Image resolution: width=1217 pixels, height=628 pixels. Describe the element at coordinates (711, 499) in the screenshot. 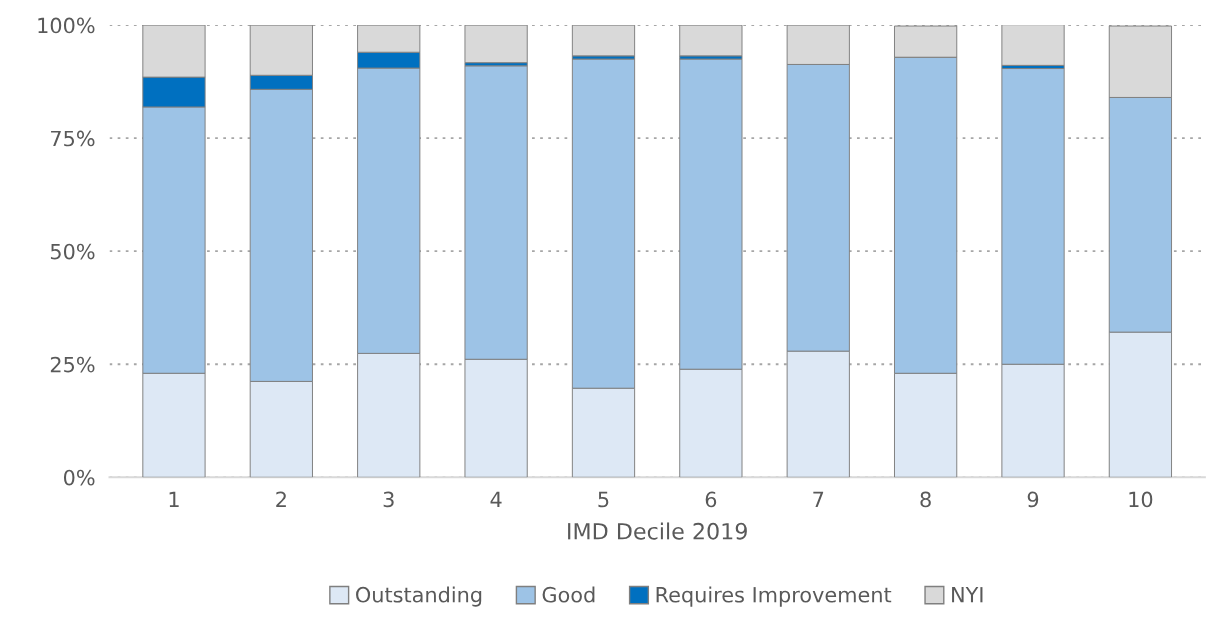

I see `x-tick-label: 6` at that location.